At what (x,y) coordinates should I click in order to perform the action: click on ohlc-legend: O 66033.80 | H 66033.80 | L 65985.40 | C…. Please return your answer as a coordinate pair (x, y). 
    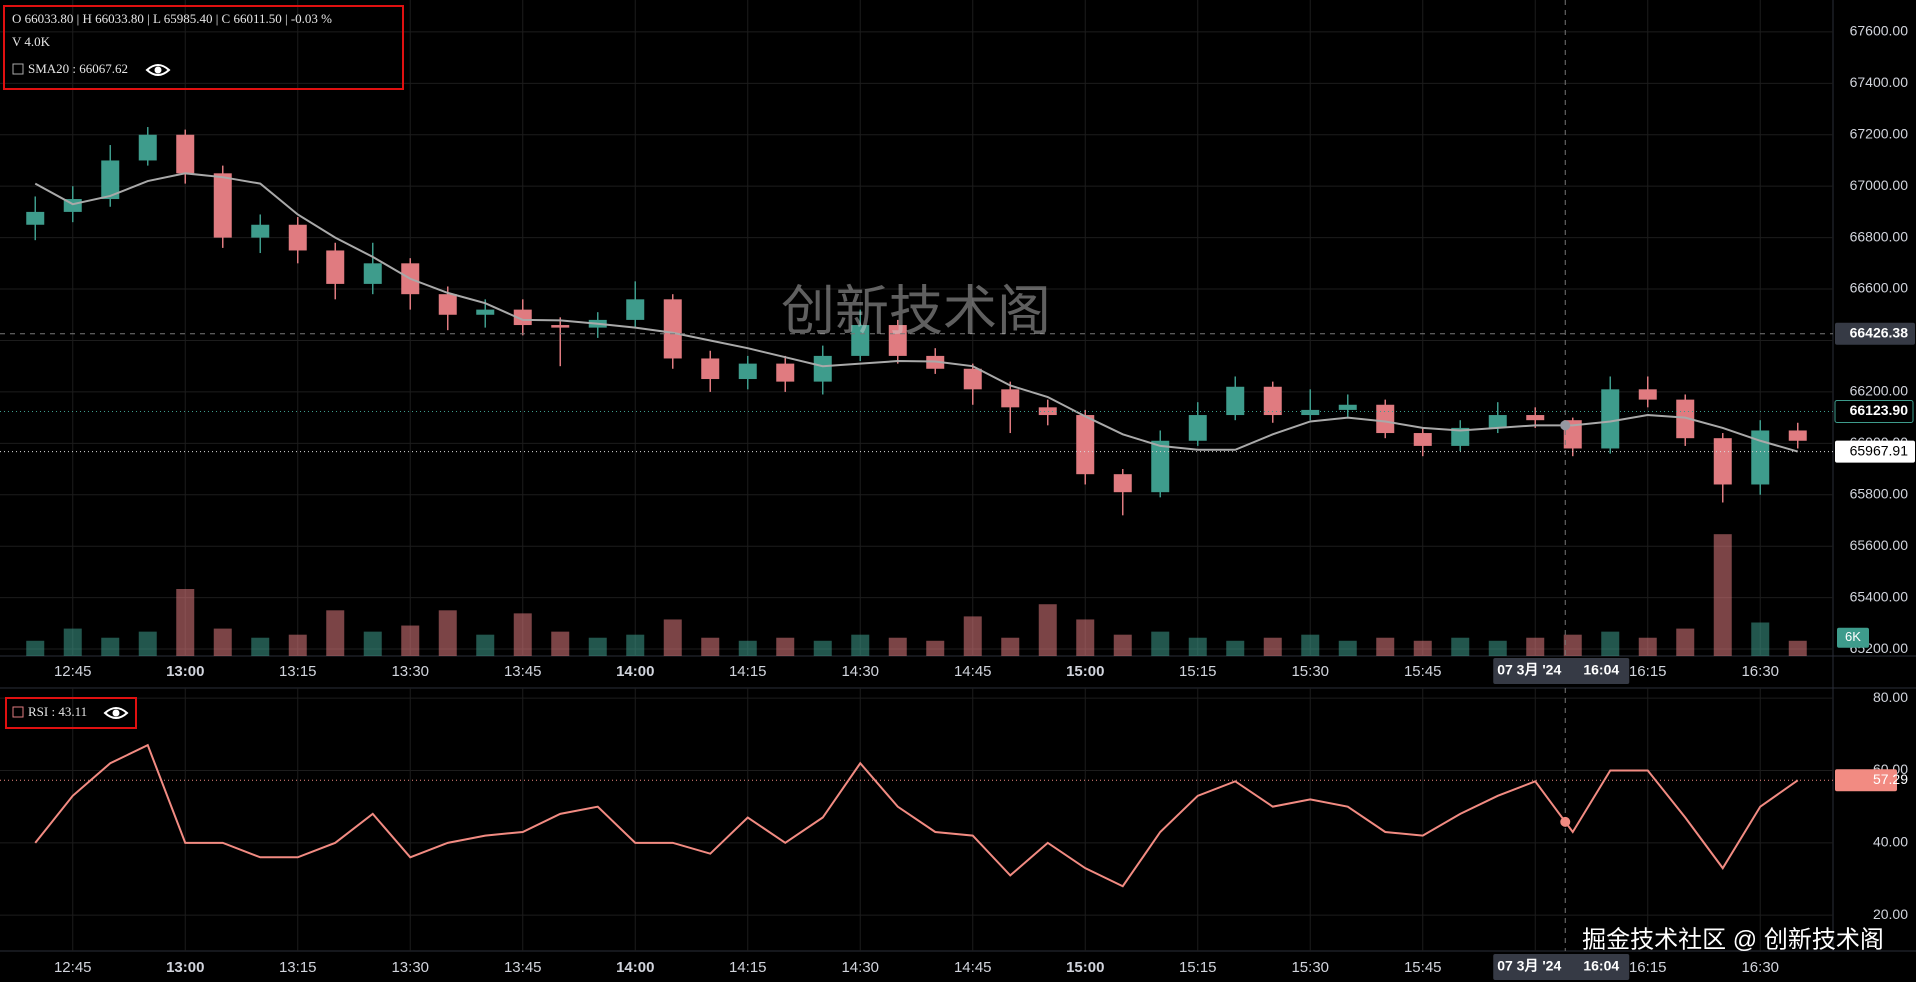
    Looking at the image, I should click on (172, 18).